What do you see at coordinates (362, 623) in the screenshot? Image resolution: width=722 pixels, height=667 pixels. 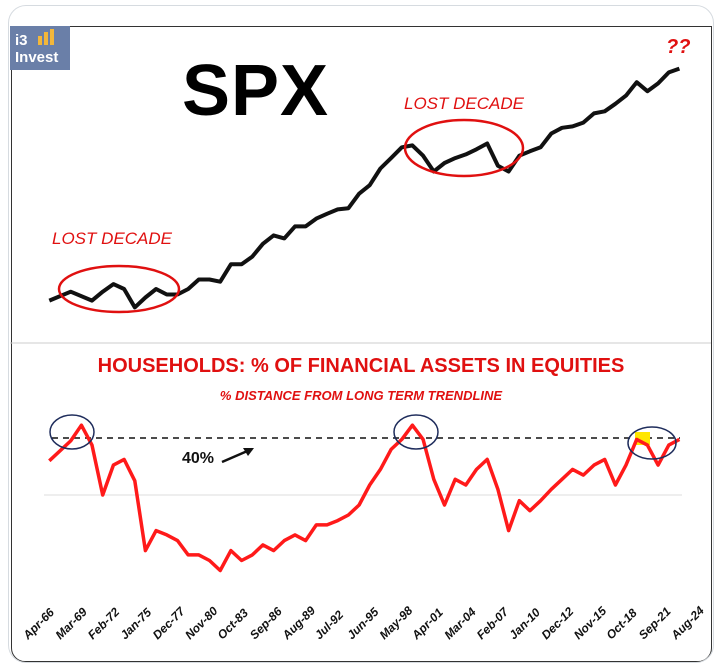 I see `x-tick-label: Jun-95` at bounding box center [362, 623].